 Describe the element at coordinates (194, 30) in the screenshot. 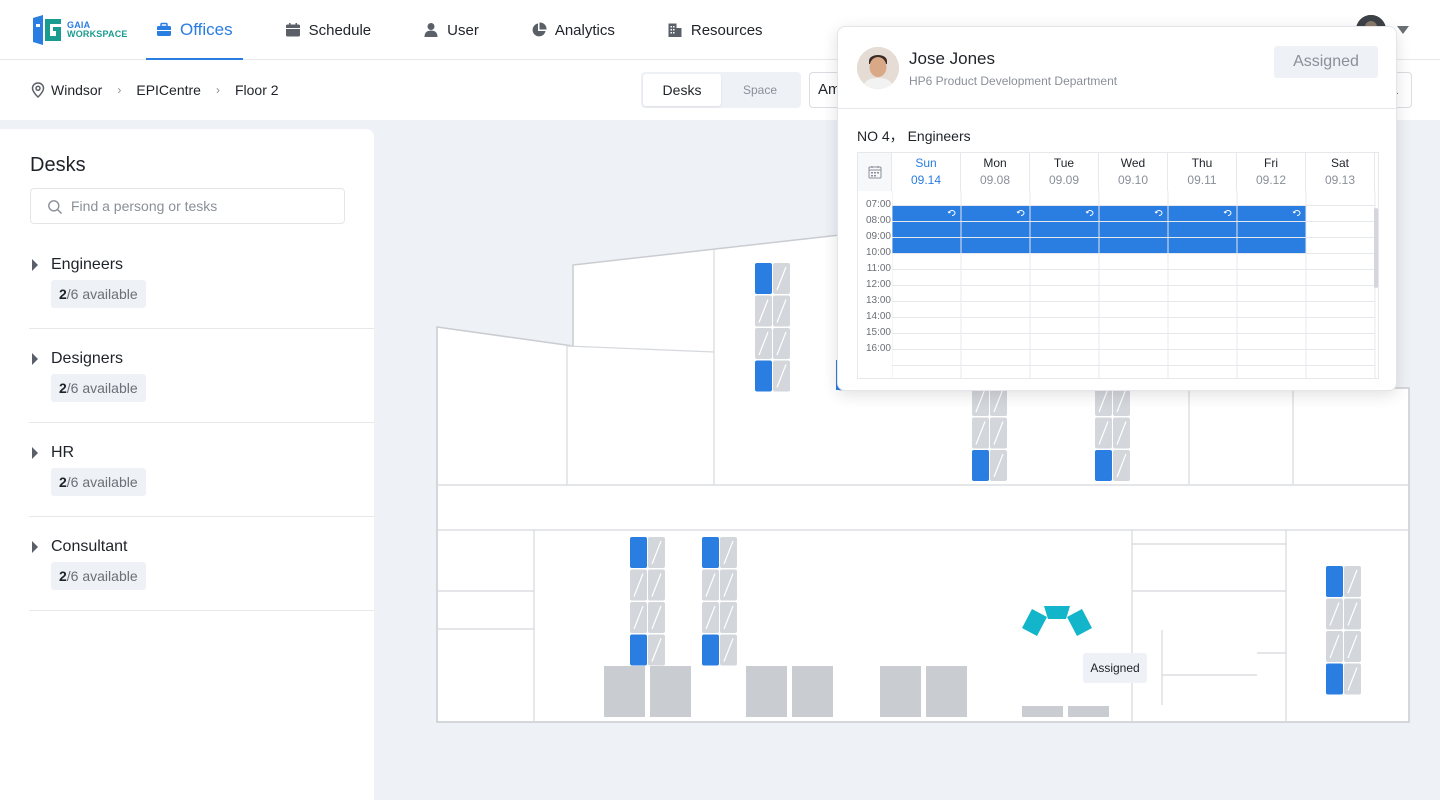

I see `nav-offices: Offices` at that location.